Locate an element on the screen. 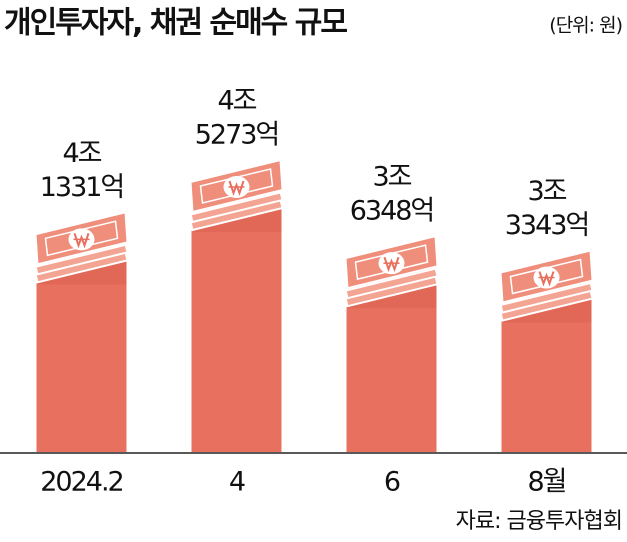  value-label: 5273억 is located at coordinates (237, 135).